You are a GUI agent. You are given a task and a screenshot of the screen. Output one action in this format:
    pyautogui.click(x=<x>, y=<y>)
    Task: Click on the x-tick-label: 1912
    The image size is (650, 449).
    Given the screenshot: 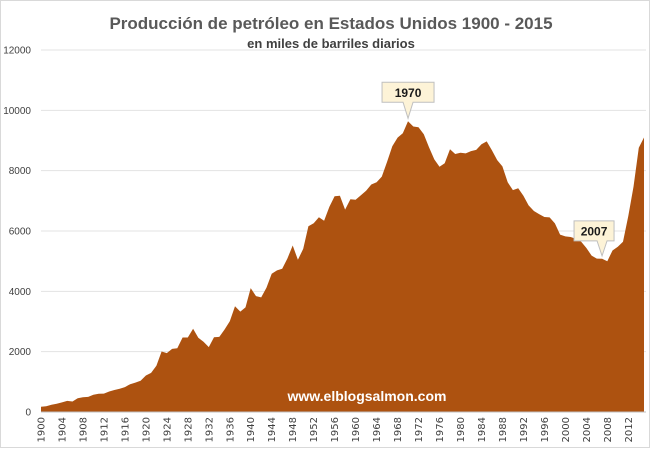 What is the action you would take?
    pyautogui.click(x=104, y=429)
    